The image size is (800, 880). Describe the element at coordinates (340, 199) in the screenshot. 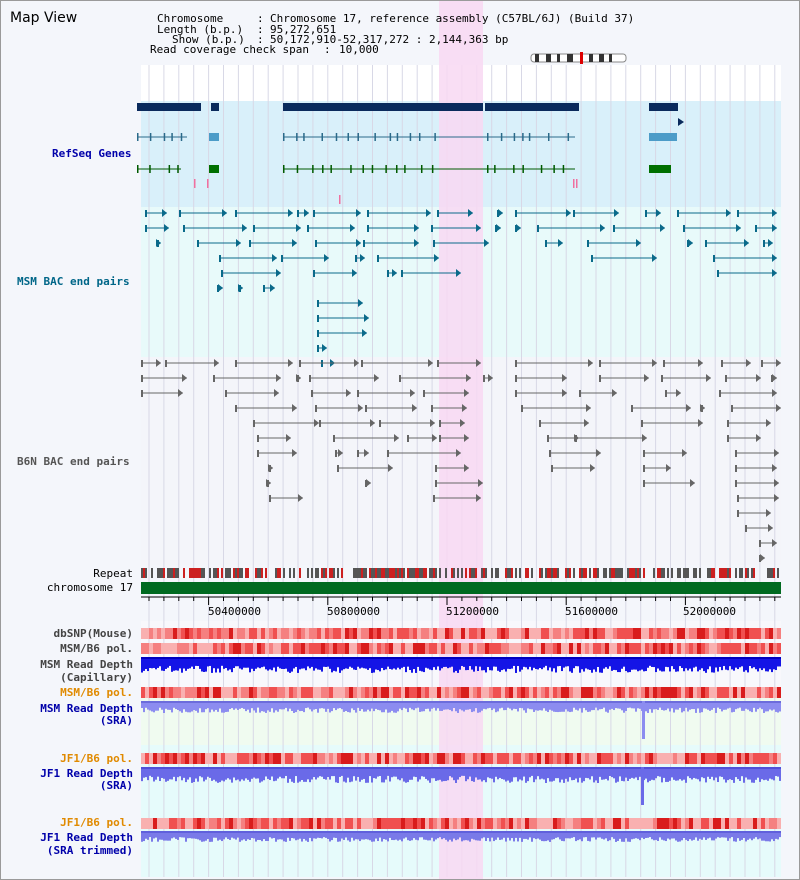

I see `snp-mark` at that location.